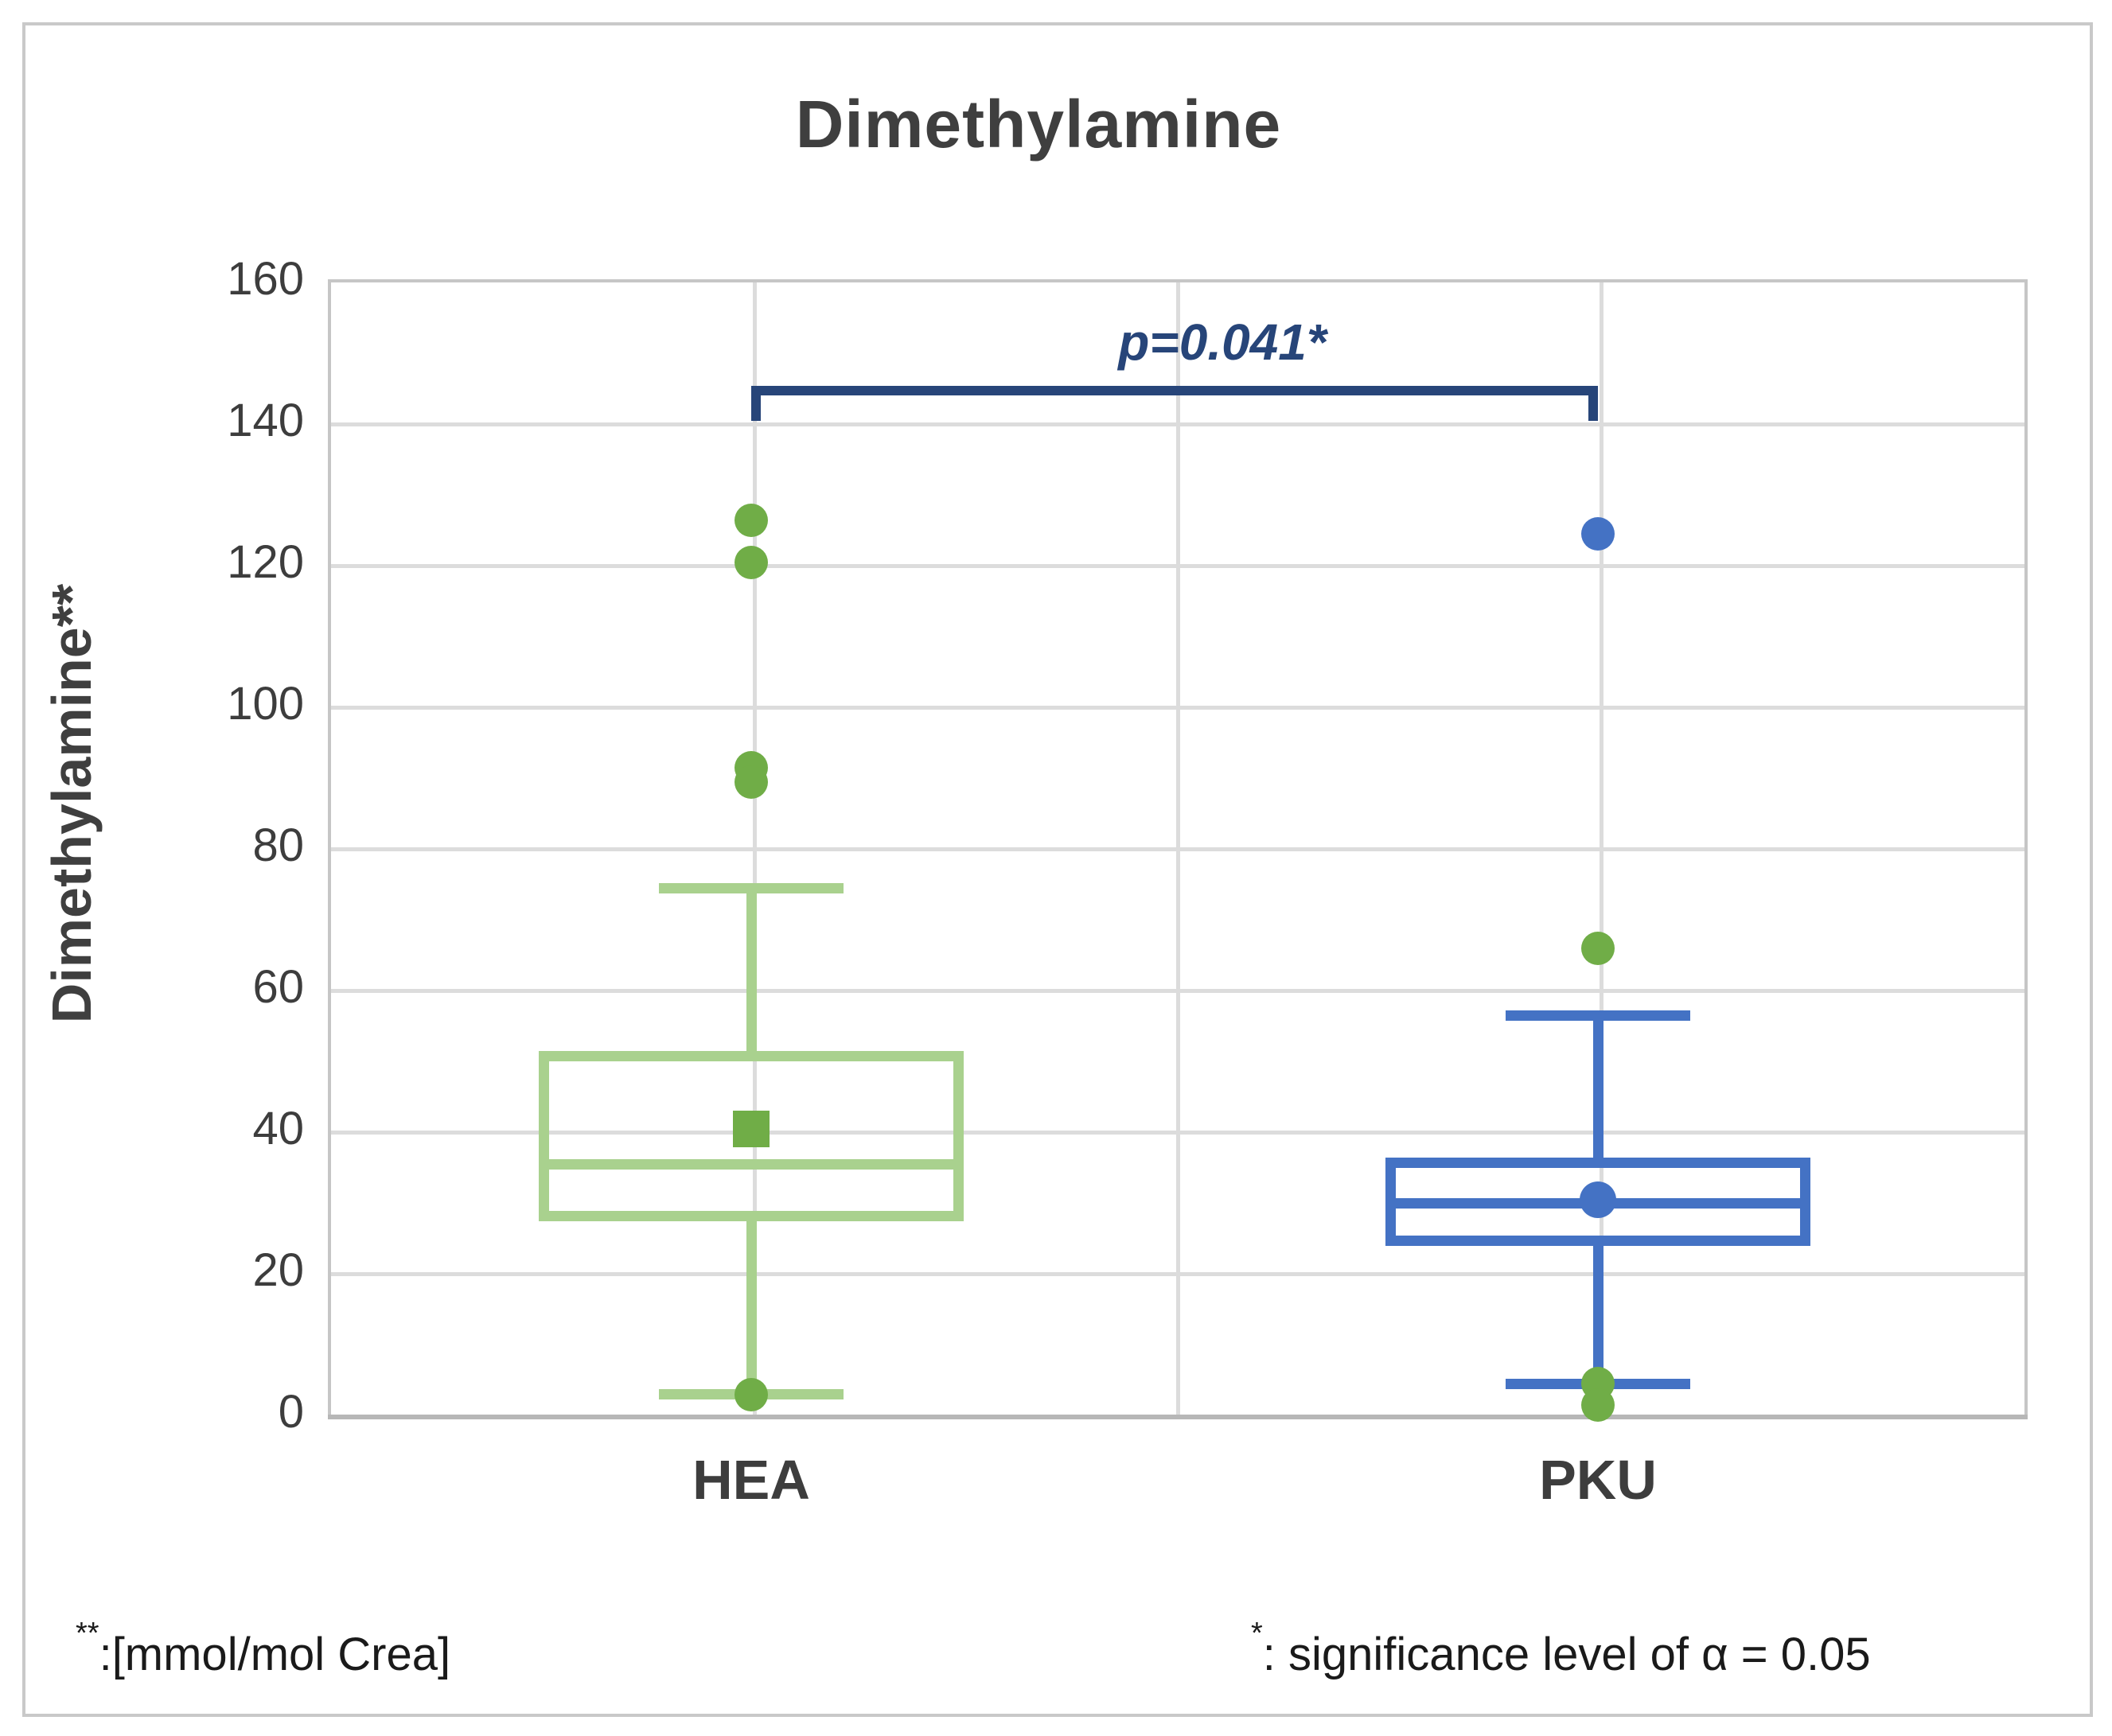 Image resolution: width=2112 pixels, height=1736 pixels. I want to click on footnote-units: **:[mmol/mol Crea], so click(263, 1649).